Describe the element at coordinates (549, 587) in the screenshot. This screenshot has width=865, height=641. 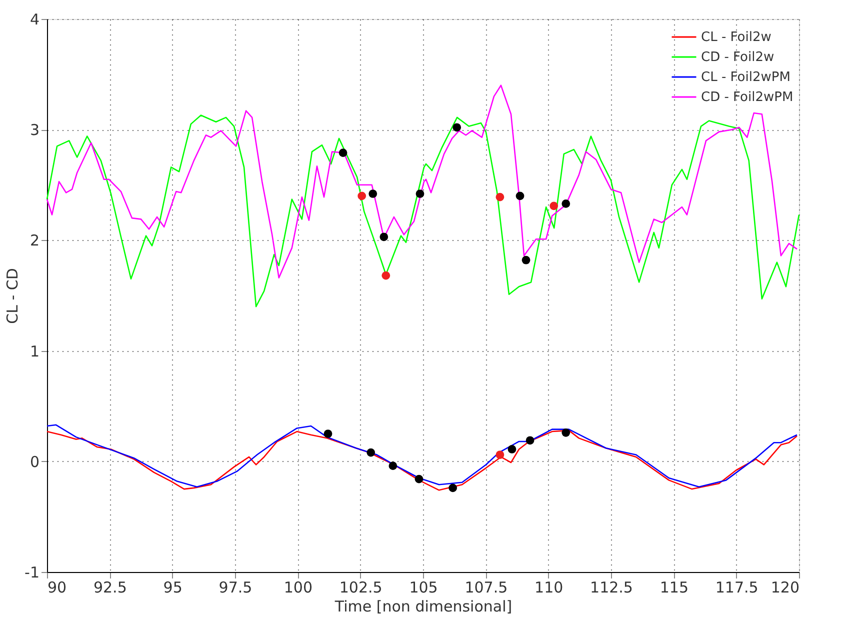
I see `x-tick-label: 110` at that location.